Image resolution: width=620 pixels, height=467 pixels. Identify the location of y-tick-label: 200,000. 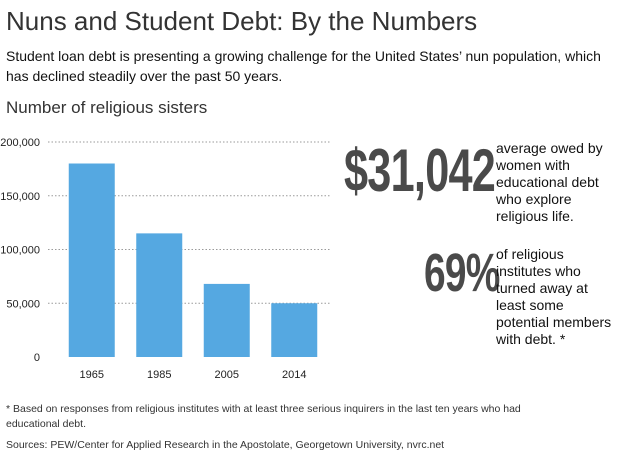
(20, 143).